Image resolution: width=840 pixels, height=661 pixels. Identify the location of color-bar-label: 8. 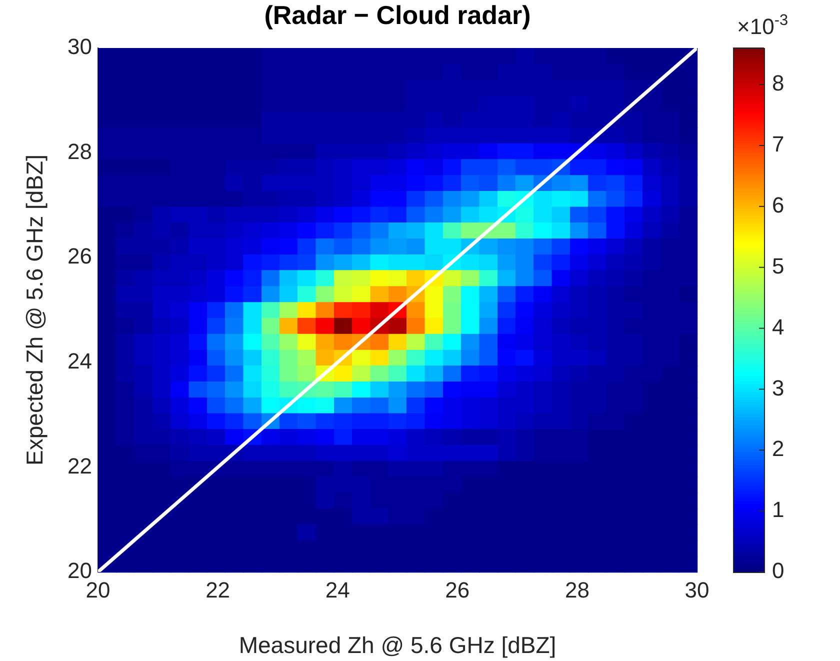
(778, 83).